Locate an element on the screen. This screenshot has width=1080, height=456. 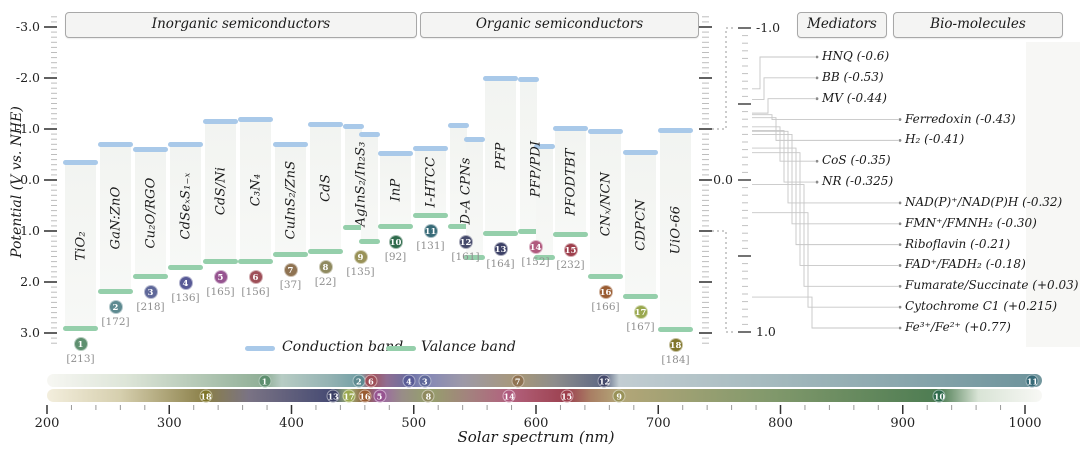
spectrum-tick-label: 700 is located at coordinates (658, 423).